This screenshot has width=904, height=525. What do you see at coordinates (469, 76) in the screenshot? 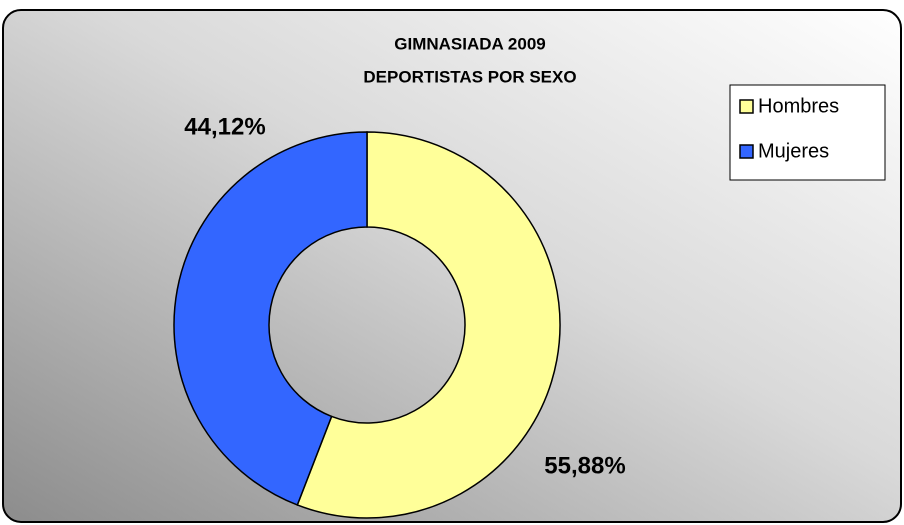
I see `chart-subtitle: DEPORTISTAS POR SEXO` at bounding box center [469, 76].